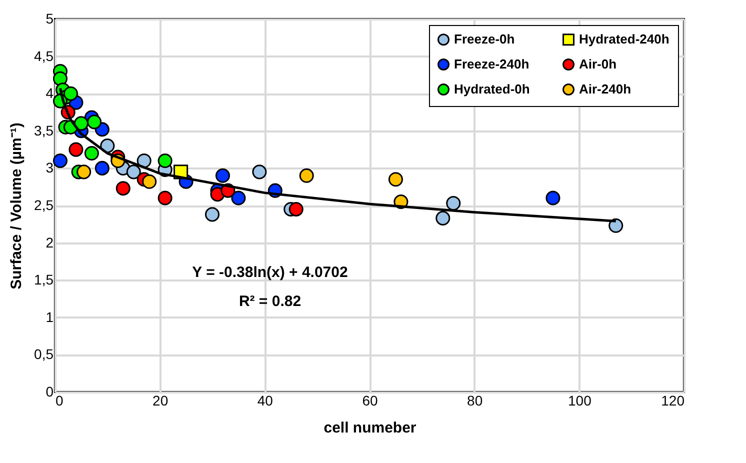  What do you see at coordinates (598, 64) in the screenshot?
I see `legend-label: Air-0h` at bounding box center [598, 64].